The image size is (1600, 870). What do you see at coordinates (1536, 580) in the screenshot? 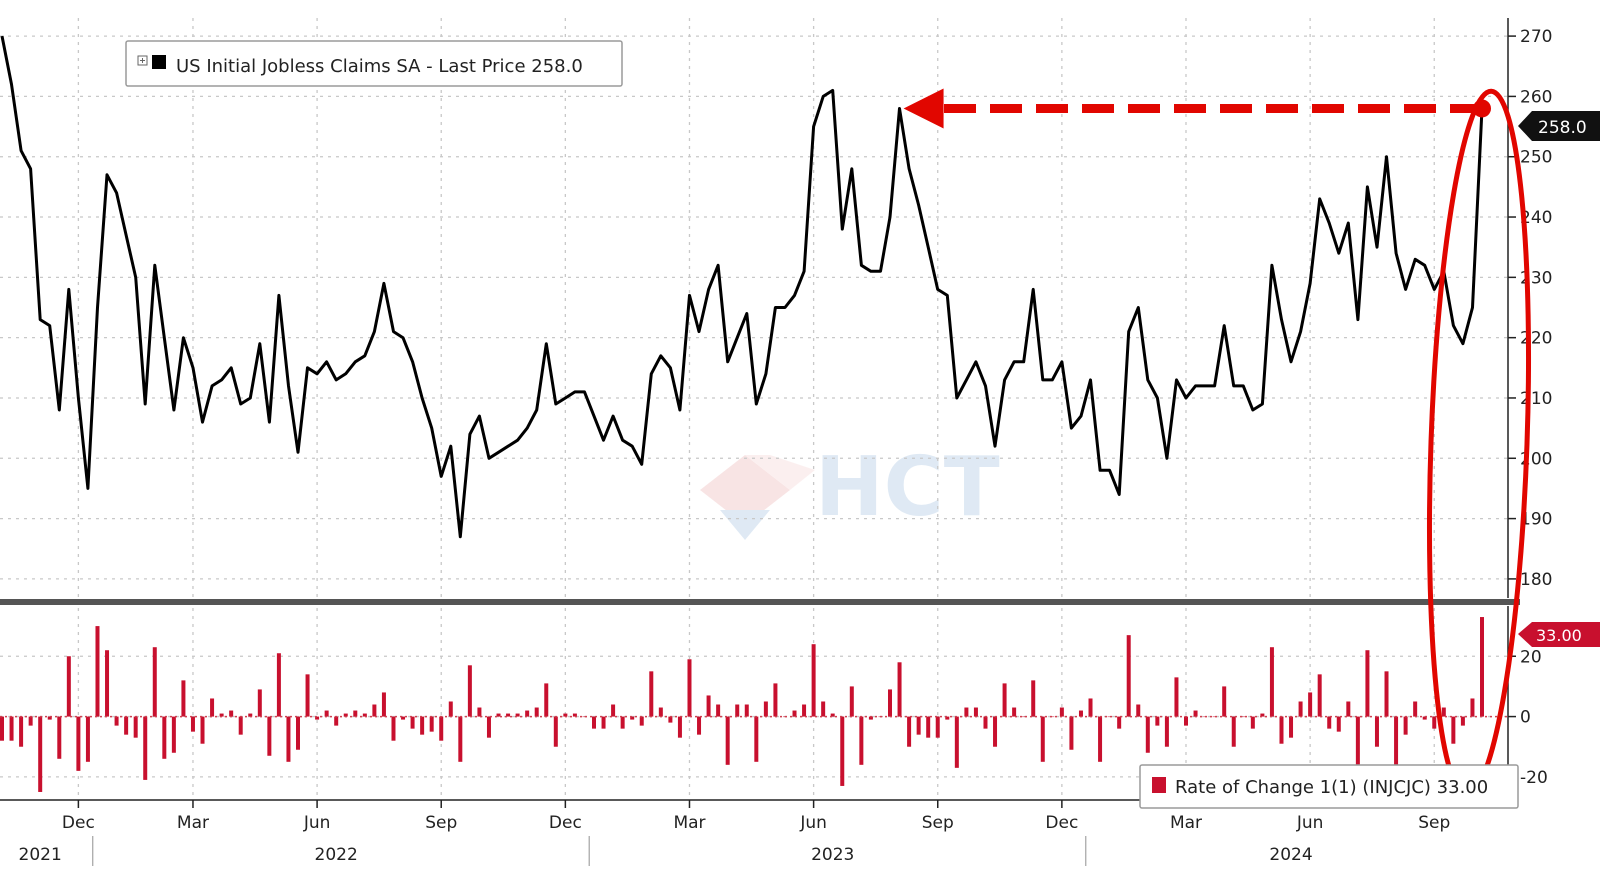
I see `top-ytick-label: 180` at bounding box center [1536, 580].